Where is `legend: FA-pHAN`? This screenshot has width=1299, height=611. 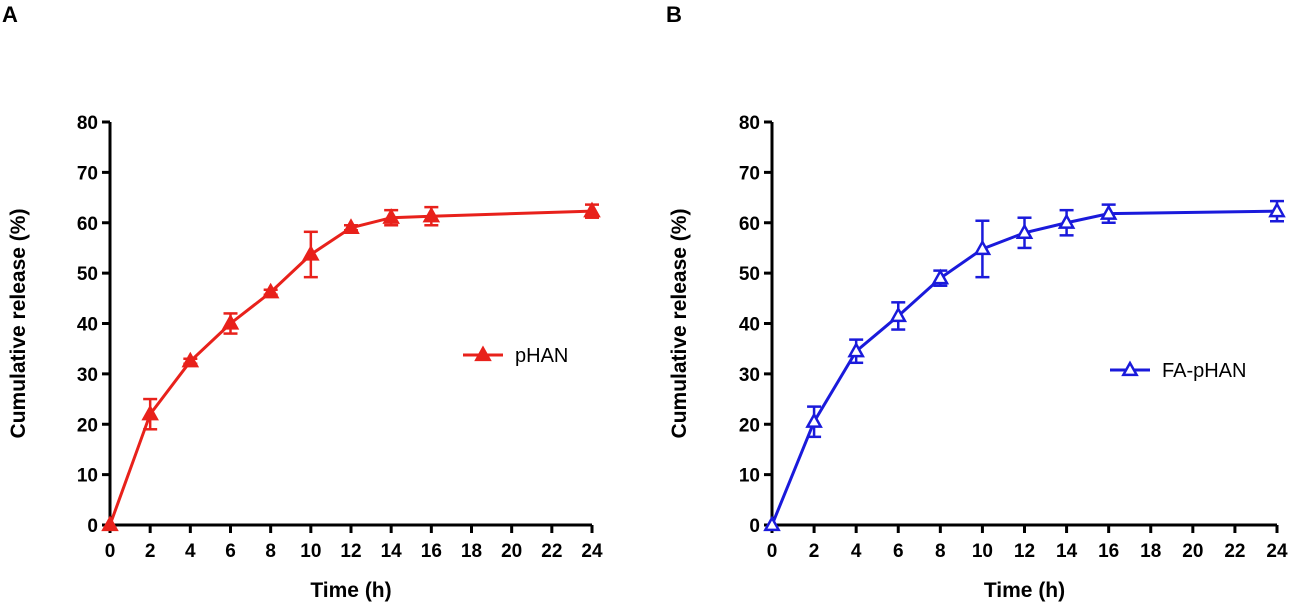 legend: FA-pHAN is located at coordinates (1178, 371).